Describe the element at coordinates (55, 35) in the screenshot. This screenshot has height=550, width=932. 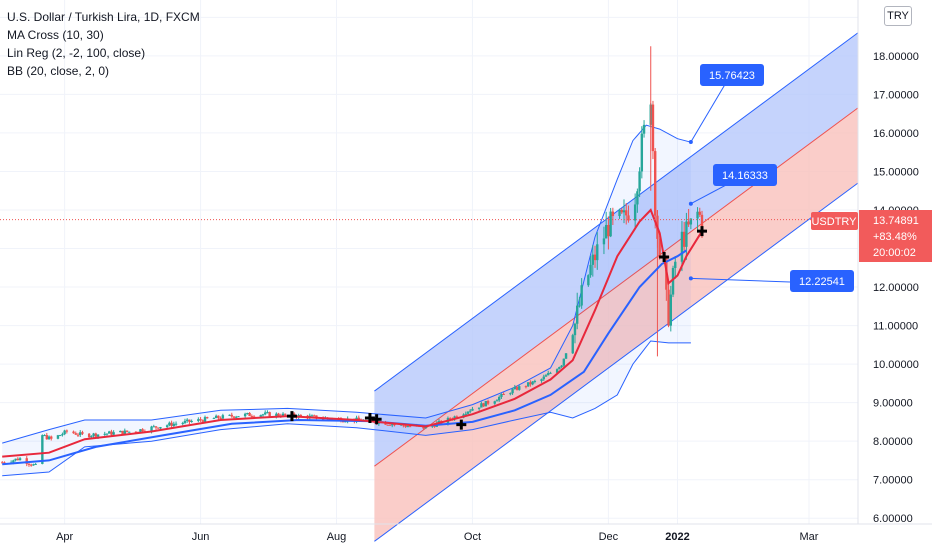
I see `ma-cross-indicator: MA Cross (10, 30)` at that location.